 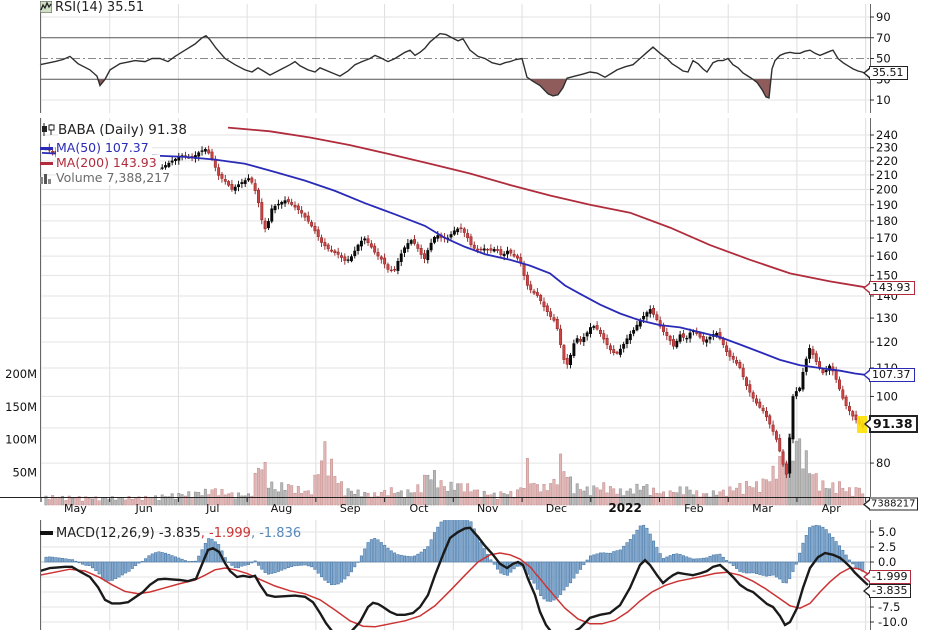 What do you see at coordinates (888, 73) in the screenshot?
I see `rsi-value-callout: 35.51` at bounding box center [888, 73].